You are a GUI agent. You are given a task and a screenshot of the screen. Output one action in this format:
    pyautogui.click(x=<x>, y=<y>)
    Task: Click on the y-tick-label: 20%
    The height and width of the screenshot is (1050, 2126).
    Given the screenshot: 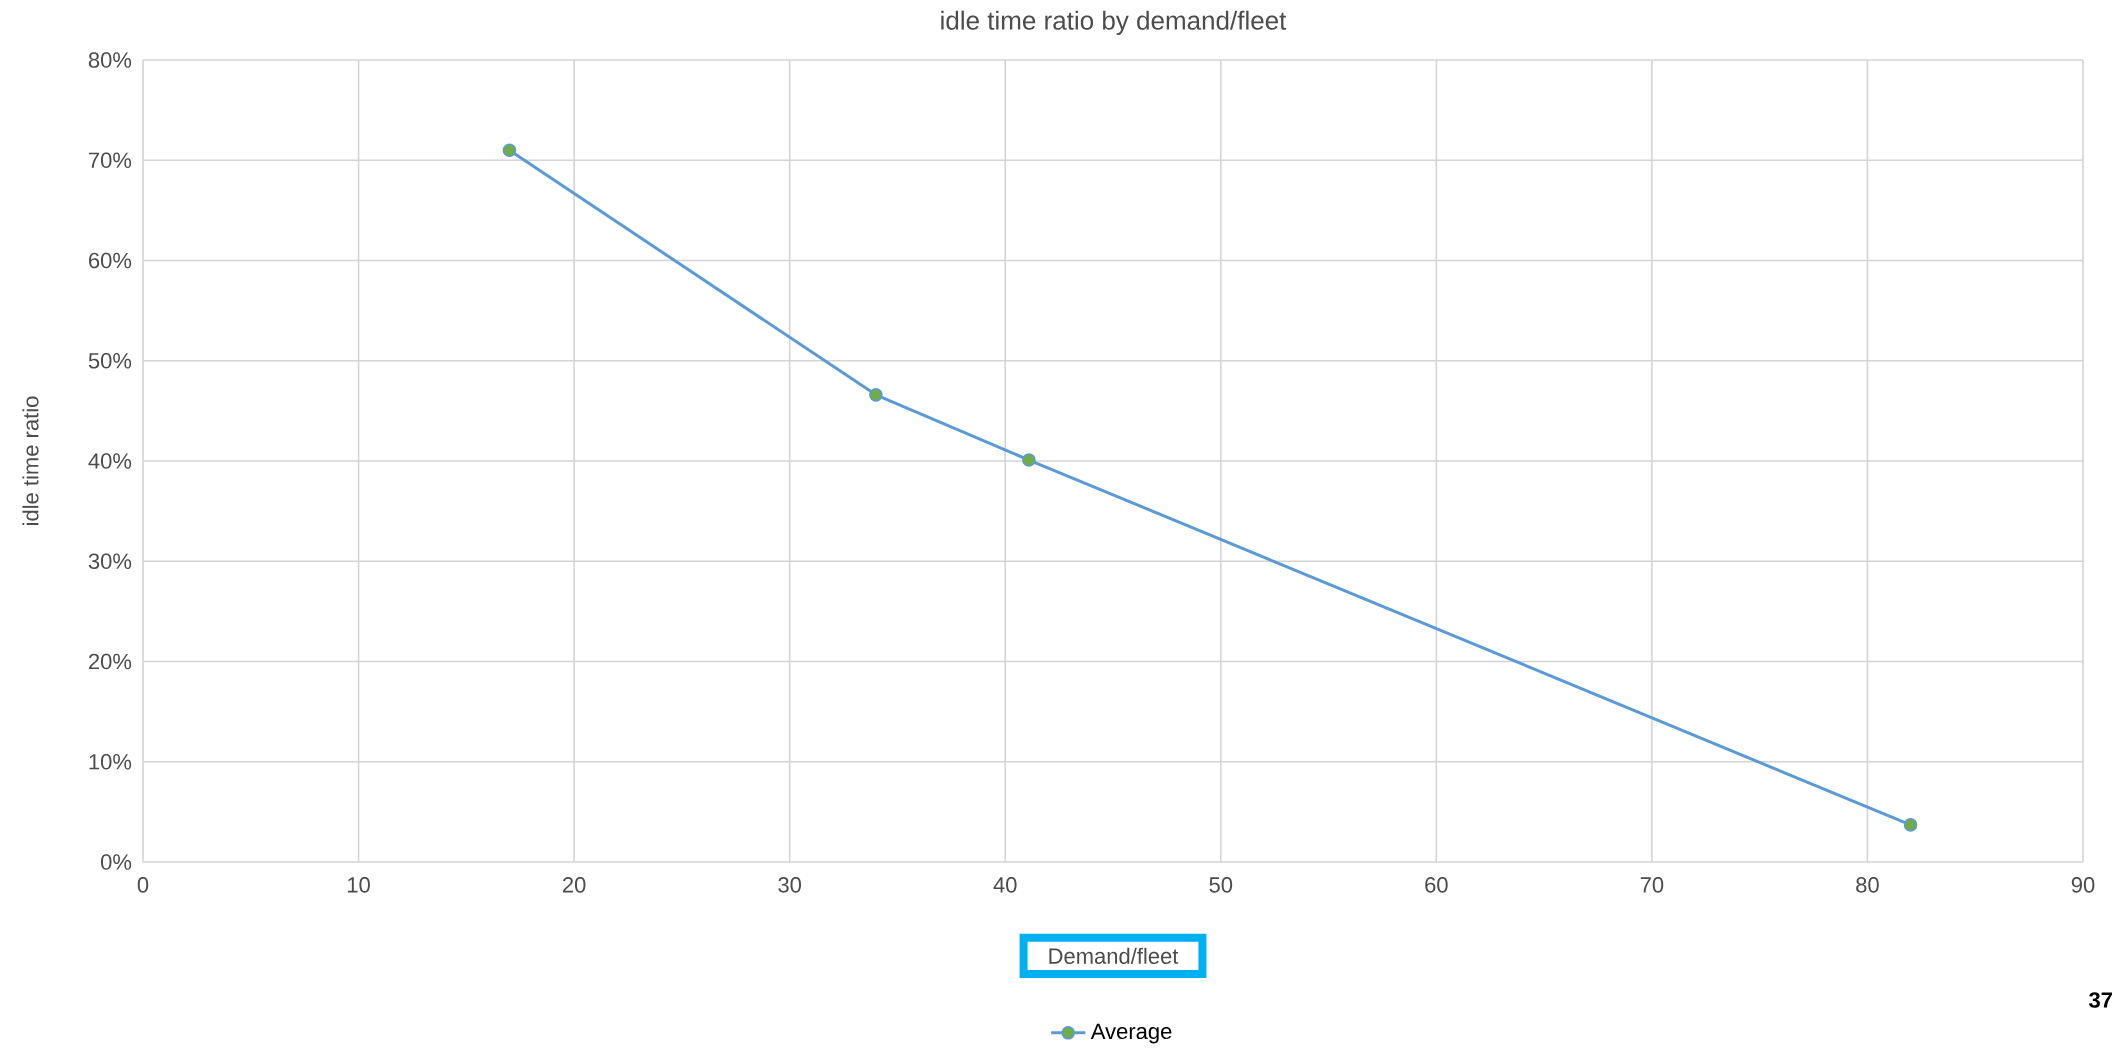 What is the action you would take?
    pyautogui.click(x=110, y=661)
    